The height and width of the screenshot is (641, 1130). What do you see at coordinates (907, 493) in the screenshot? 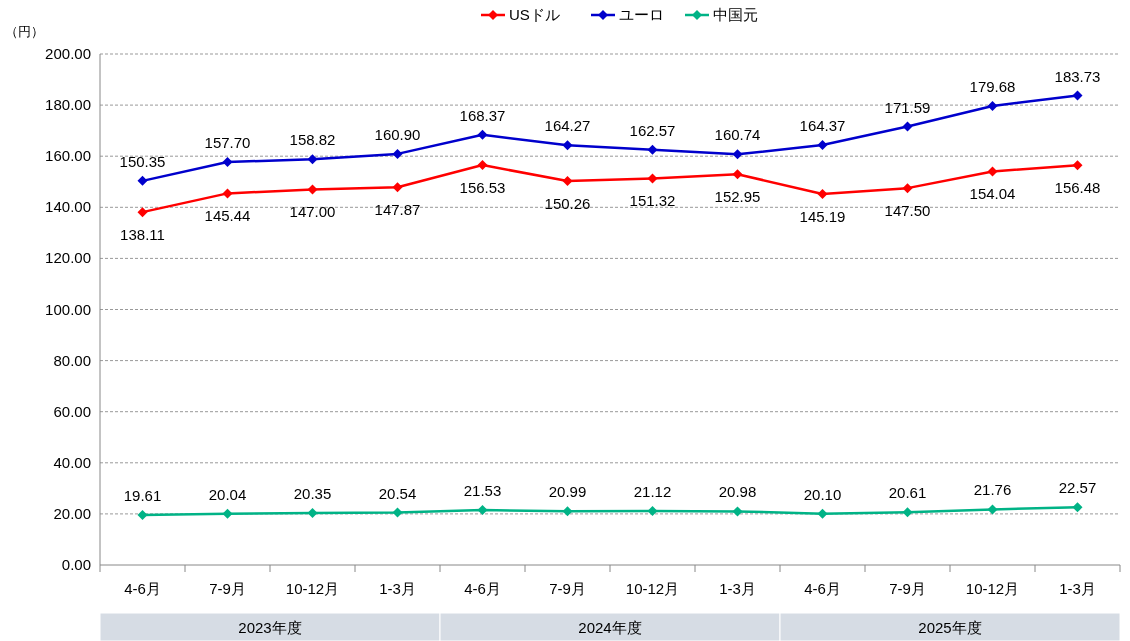
I see `data-label: 20.61` at bounding box center [907, 493].